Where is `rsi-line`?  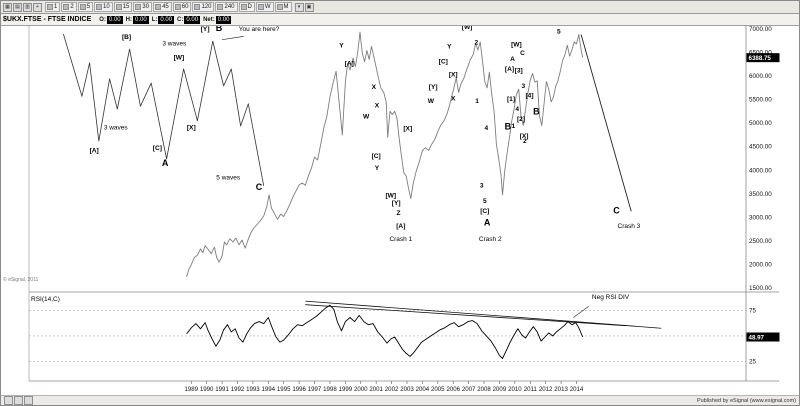 rsi-line is located at coordinates (385, 331).